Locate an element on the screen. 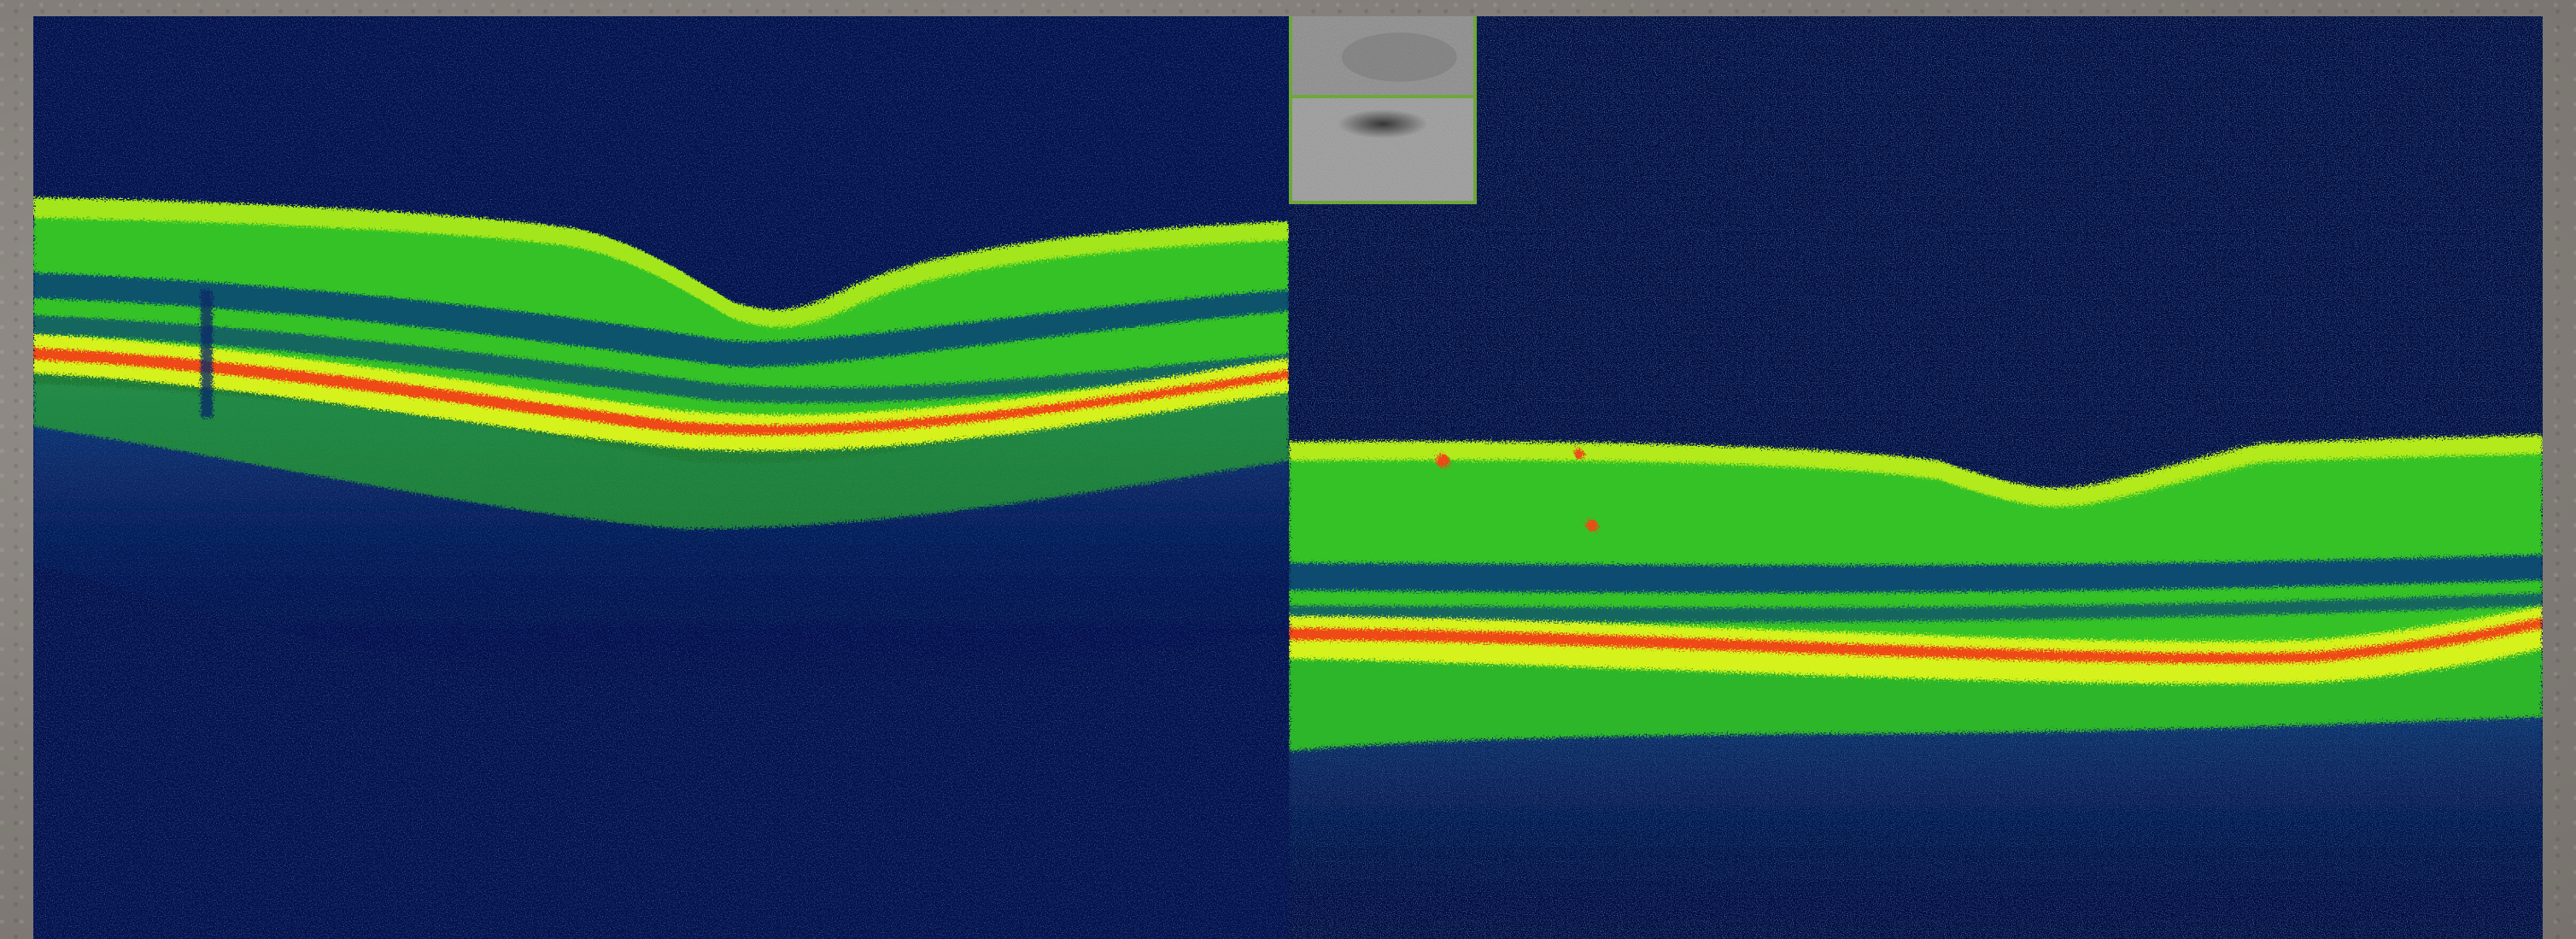  fundus-thumbnails is located at coordinates (1384, 110).